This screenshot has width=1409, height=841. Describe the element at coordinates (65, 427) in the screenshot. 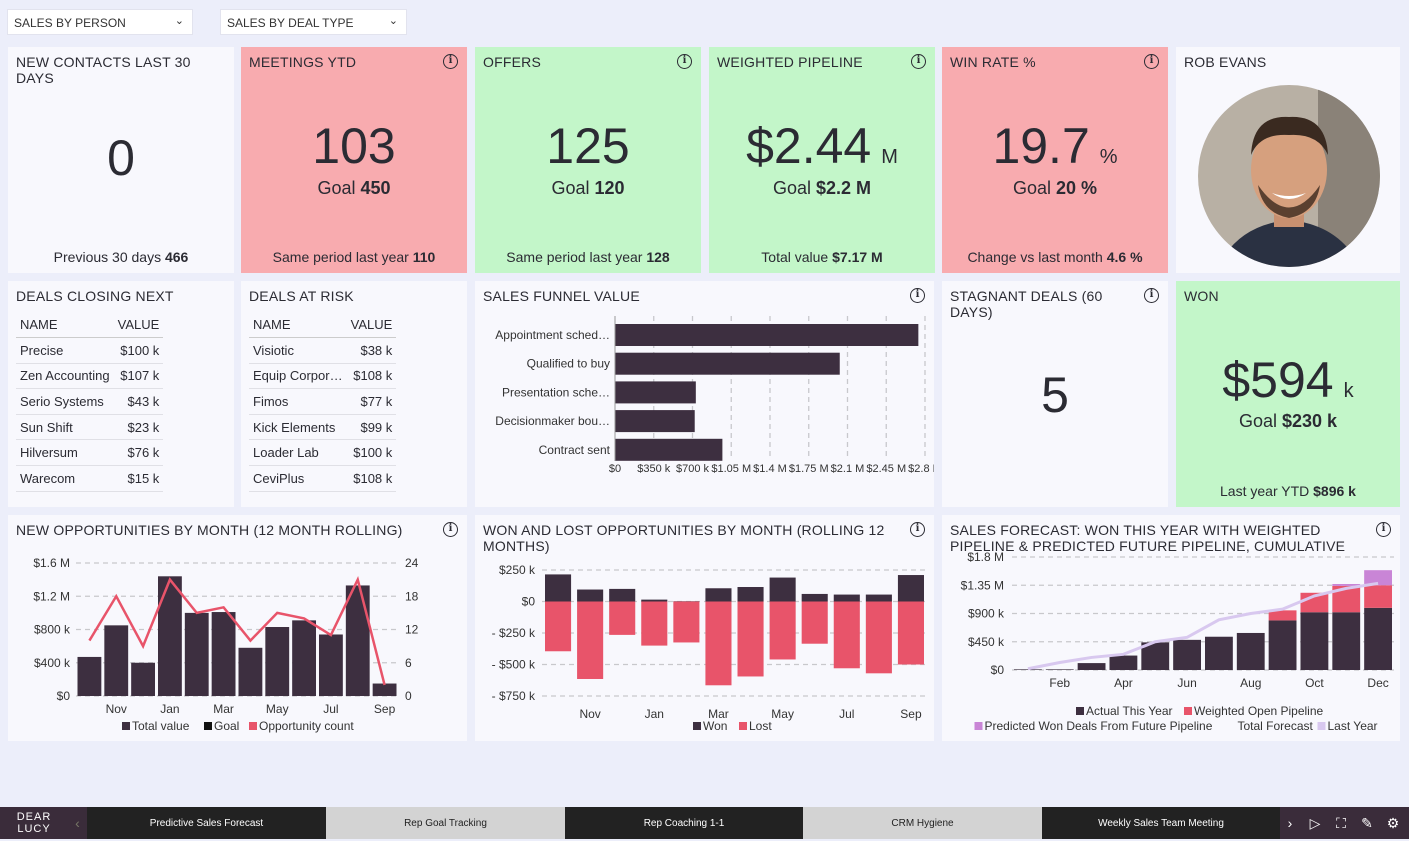

I see `deal-name: Sun Shift` at that location.